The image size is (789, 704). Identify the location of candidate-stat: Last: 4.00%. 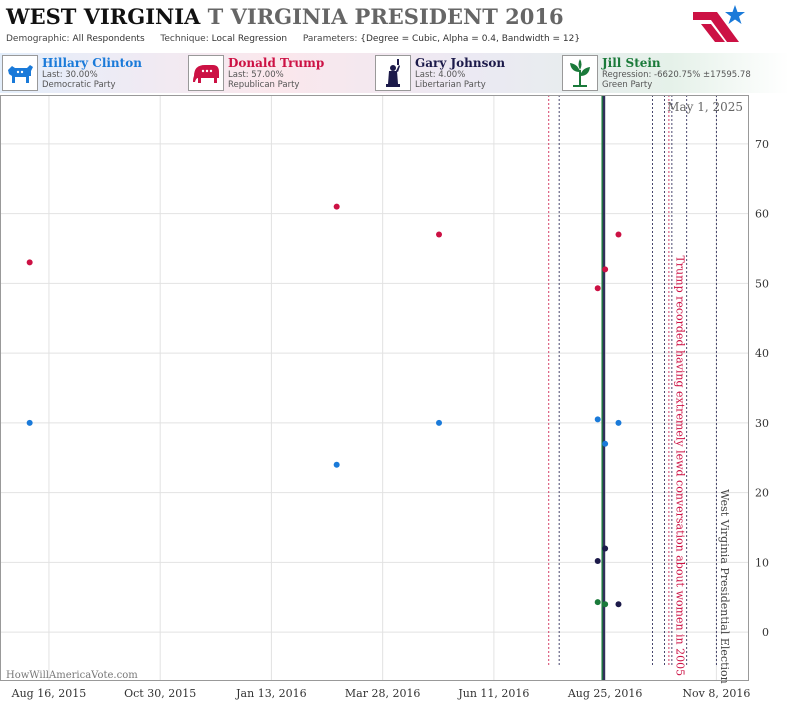
(440, 75).